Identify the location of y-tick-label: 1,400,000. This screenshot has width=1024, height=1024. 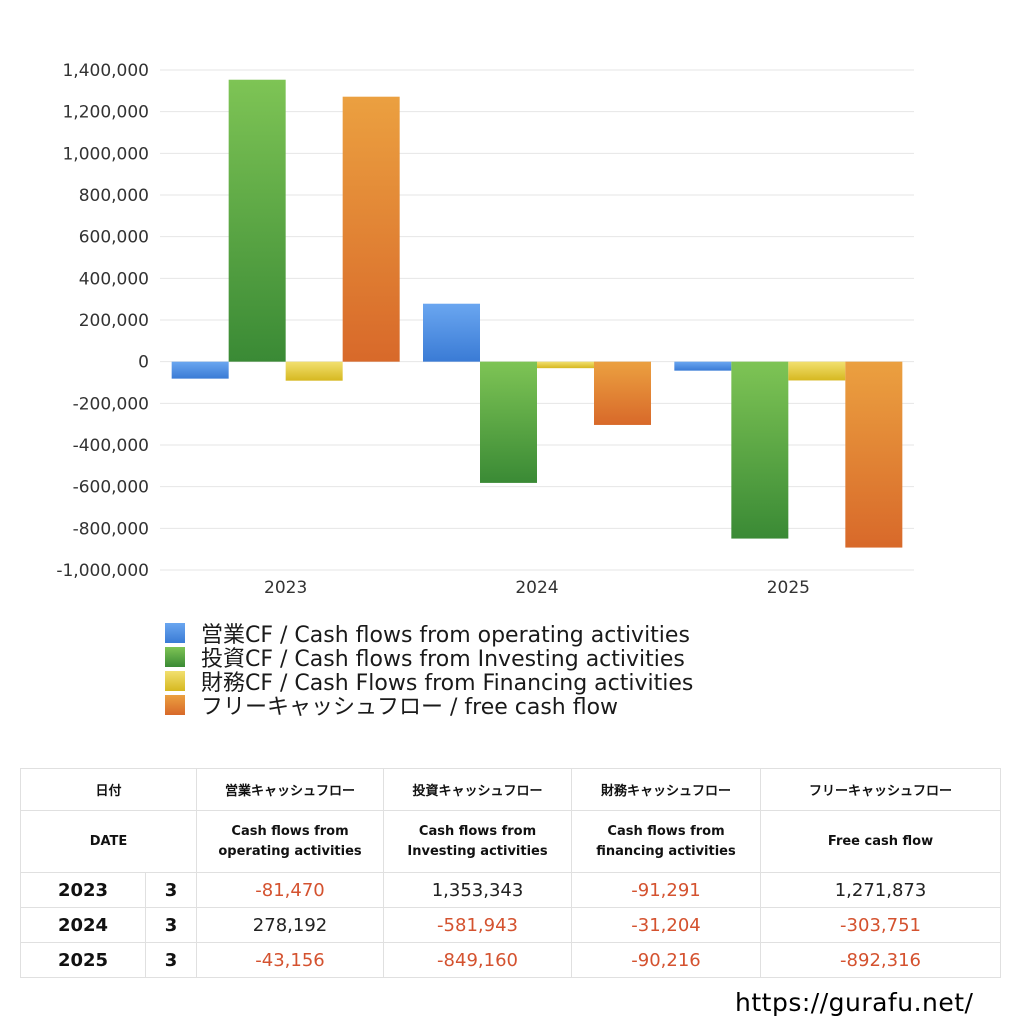
(105, 71).